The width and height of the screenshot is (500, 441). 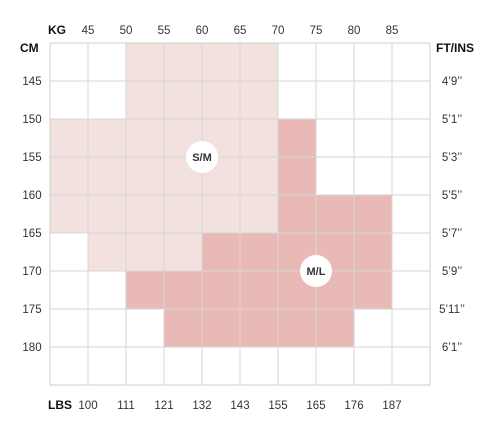 What do you see at coordinates (31, 272) in the screenshot?
I see `cm-tick-label: 170` at bounding box center [31, 272].